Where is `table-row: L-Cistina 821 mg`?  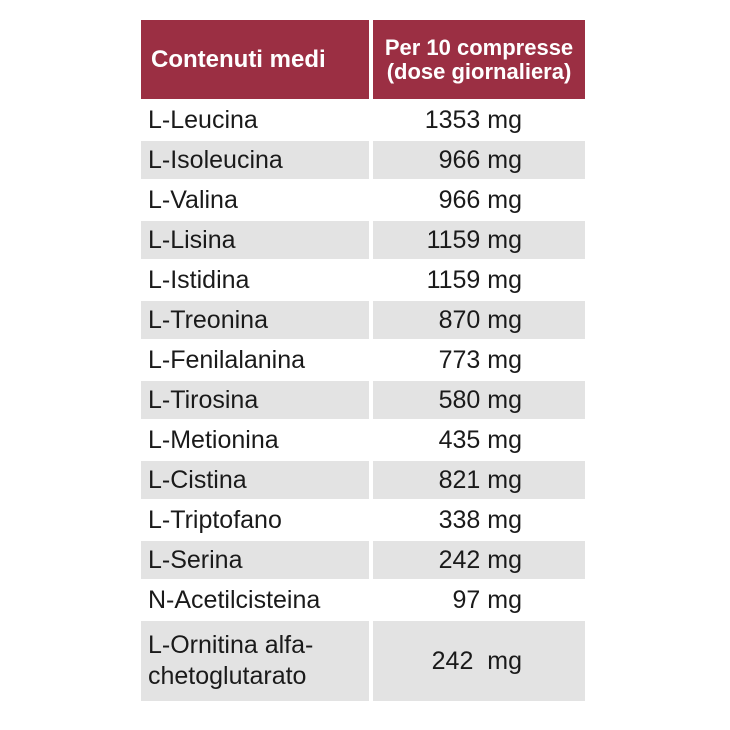
table-row: L-Cistina 821 mg is located at coordinates (363, 480).